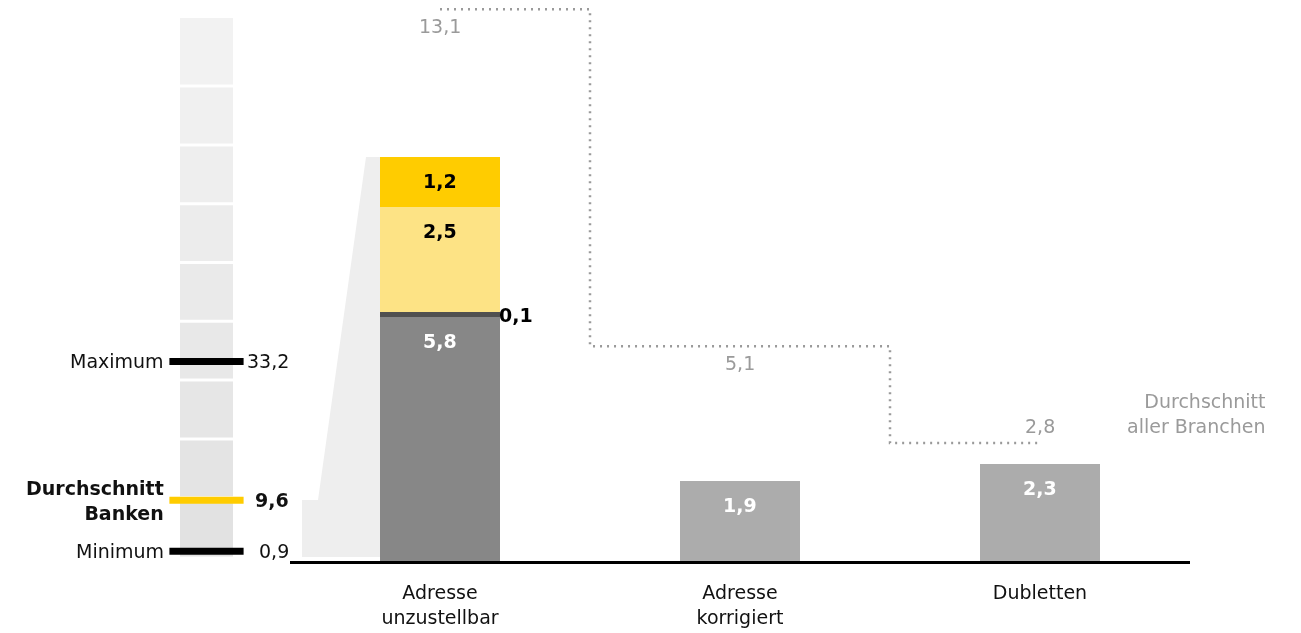 This screenshot has width=1301, height=633. I want to click on data-label: 5,1, so click(740, 363).